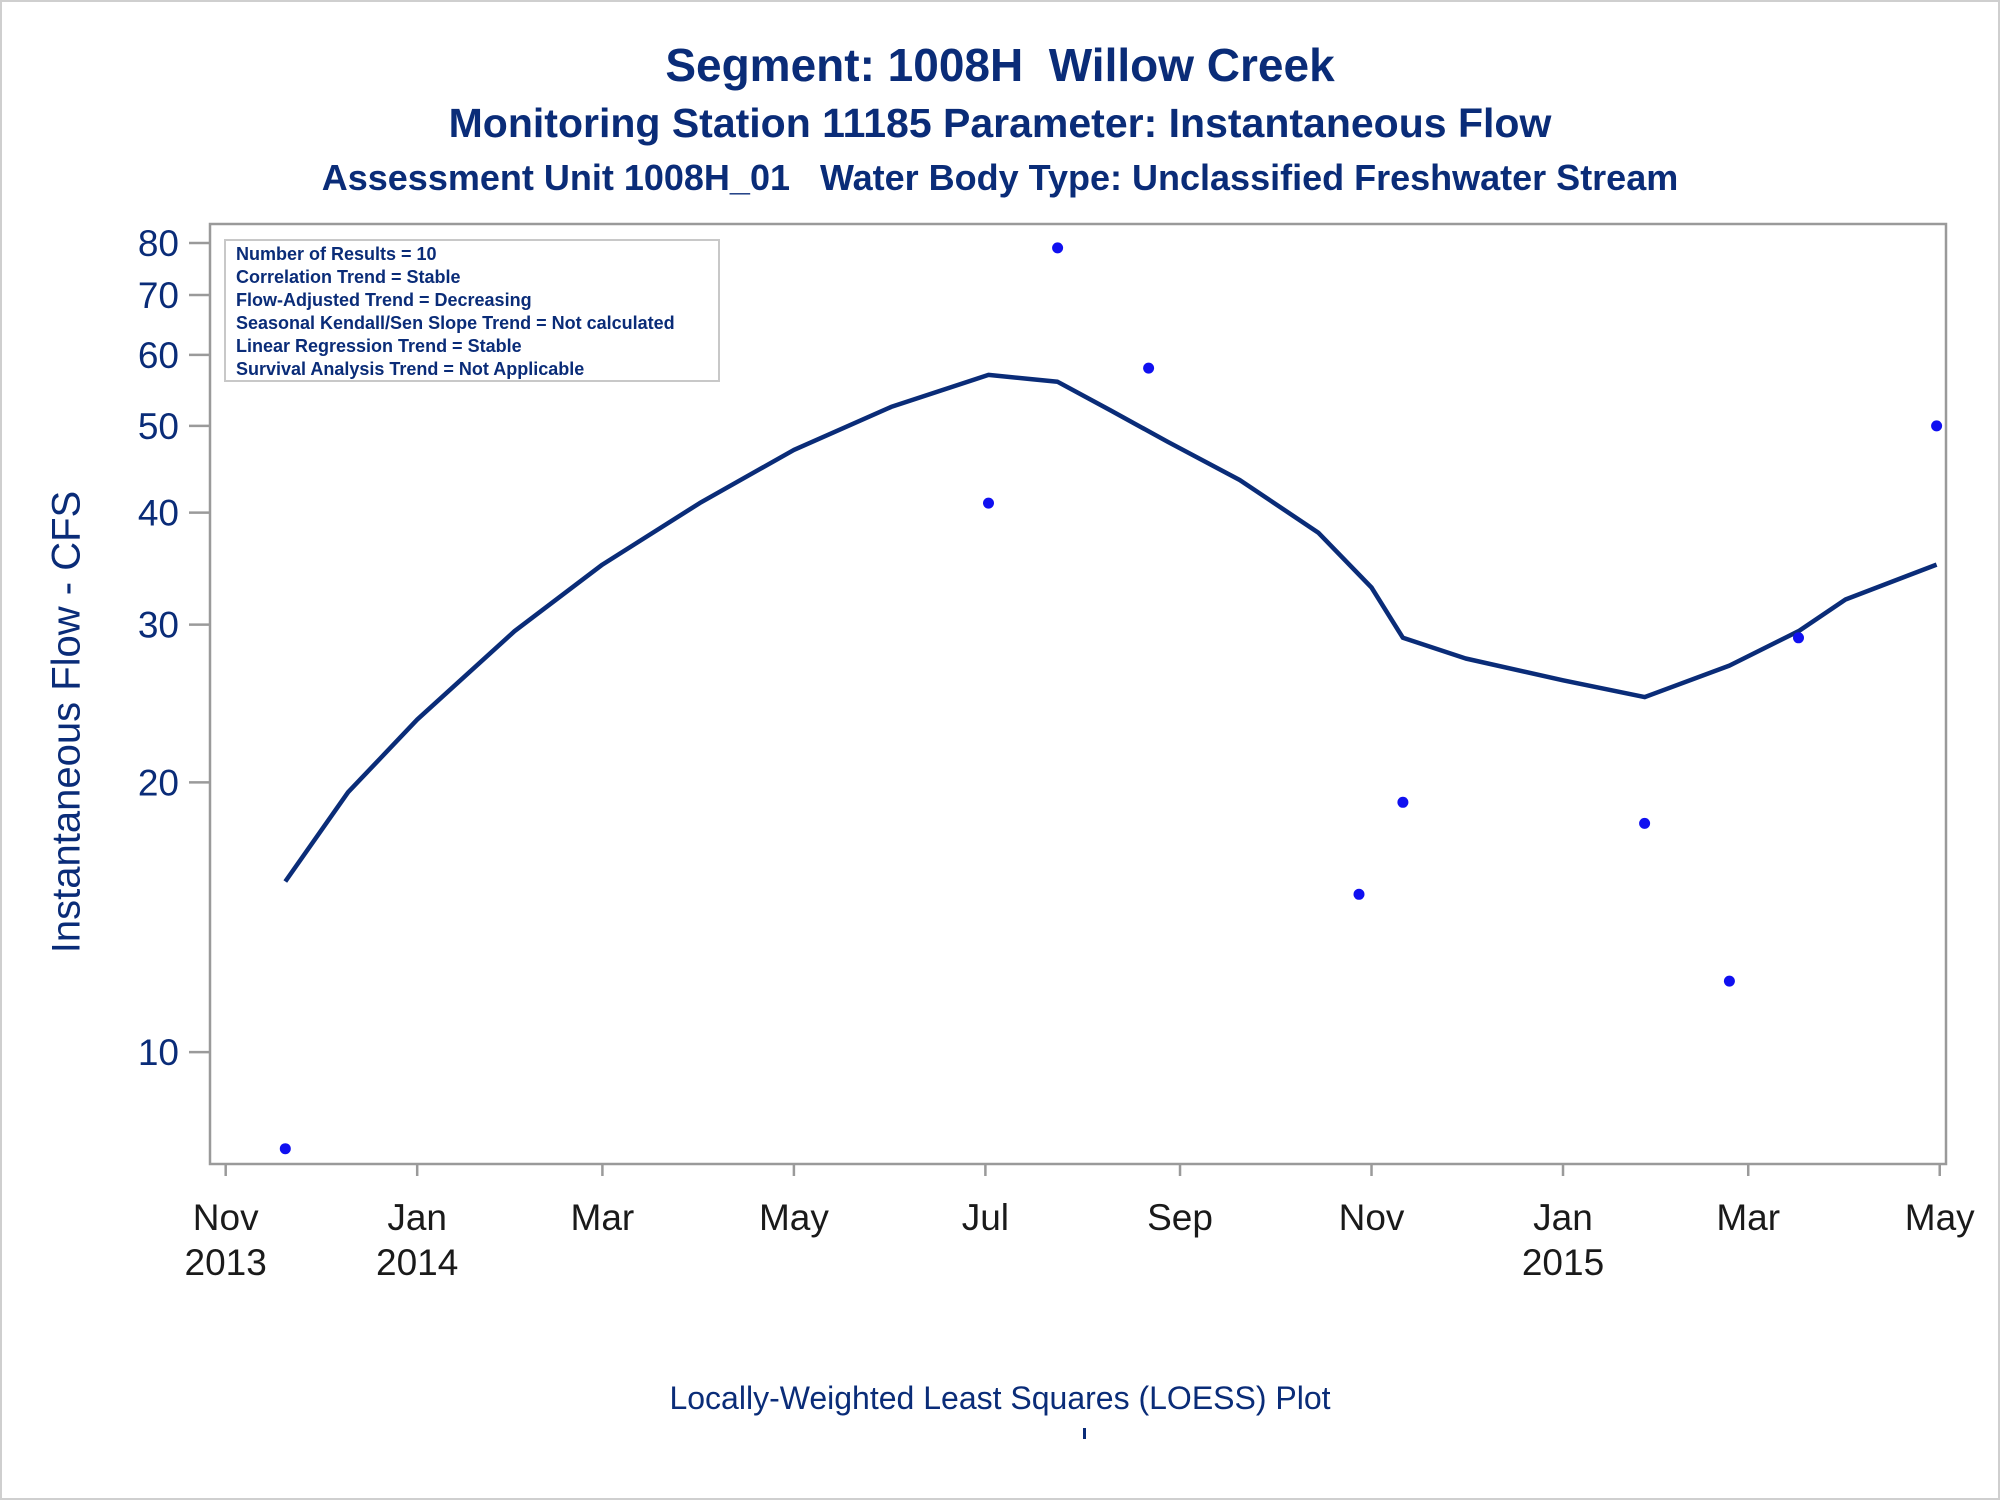 This screenshot has width=2000, height=1500. What do you see at coordinates (1180, 1217) in the screenshot?
I see `x-tick-label: Sep` at bounding box center [1180, 1217].